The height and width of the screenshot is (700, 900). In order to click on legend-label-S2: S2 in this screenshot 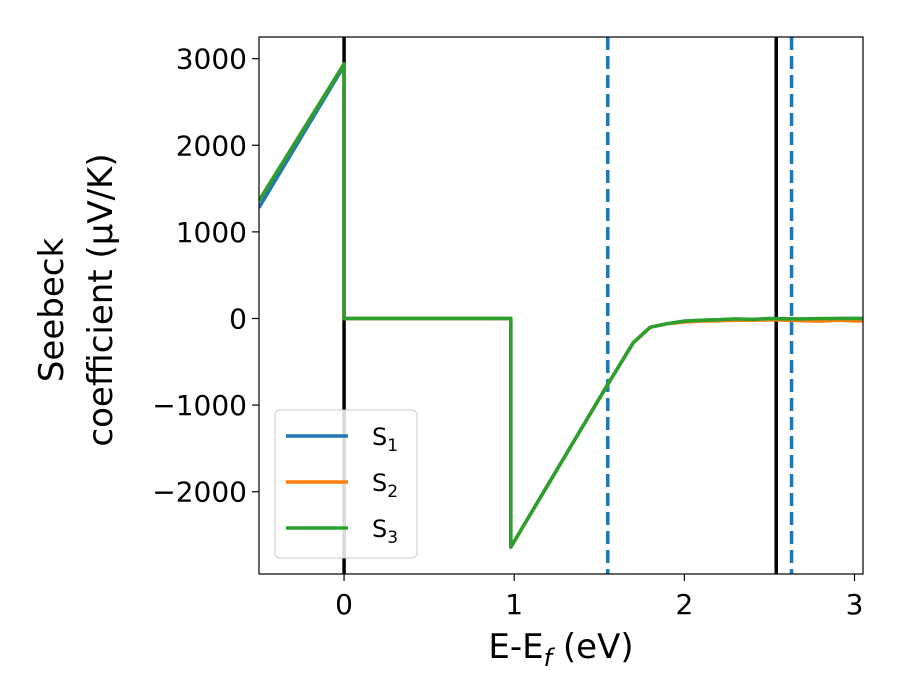, I will do `click(385, 485)`.